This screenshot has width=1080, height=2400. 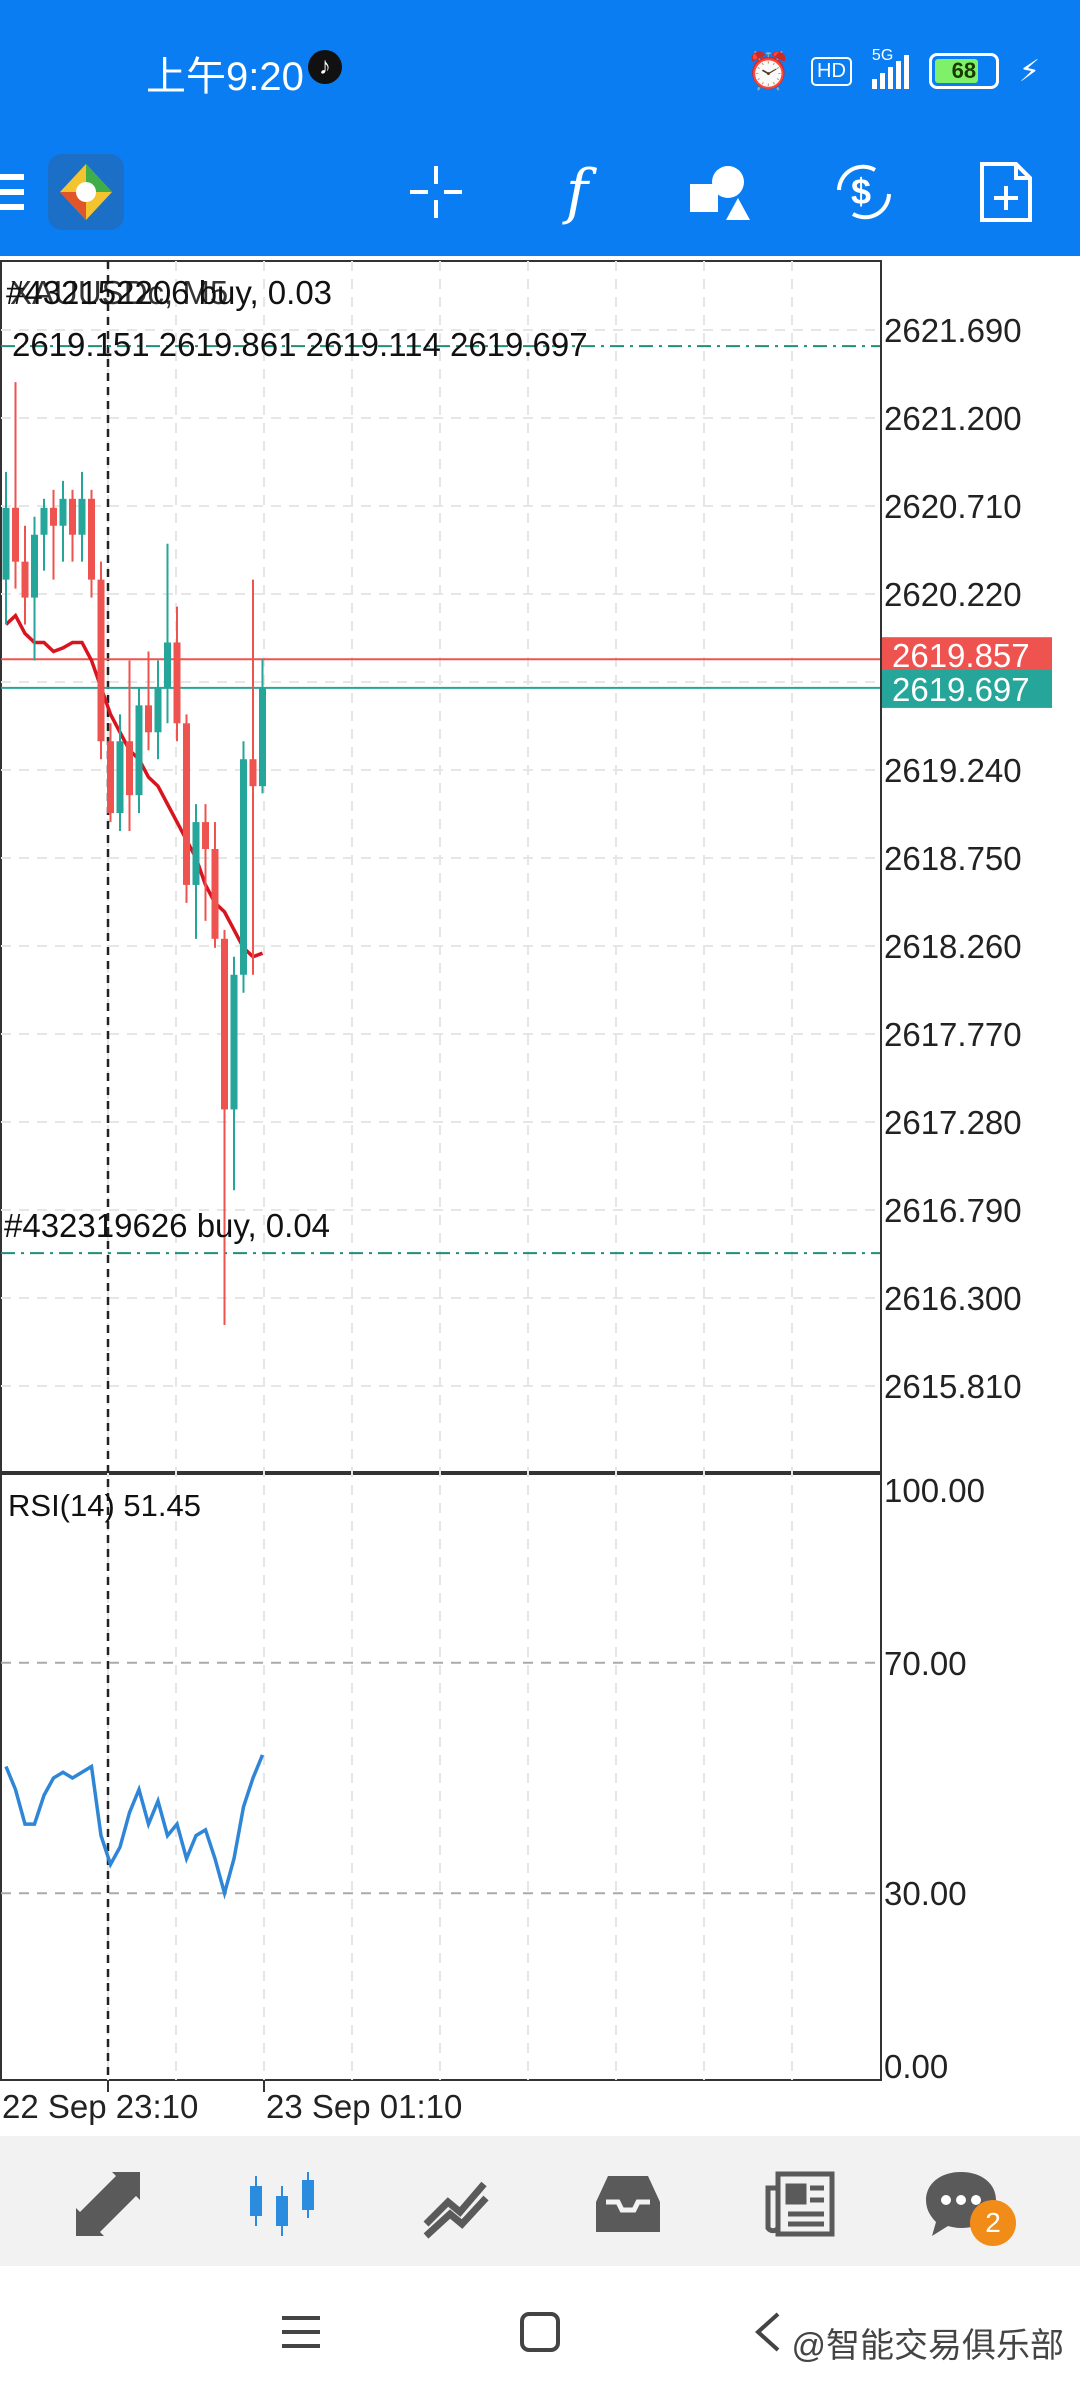 I want to click on battery-icon: 68, so click(x=963, y=71).